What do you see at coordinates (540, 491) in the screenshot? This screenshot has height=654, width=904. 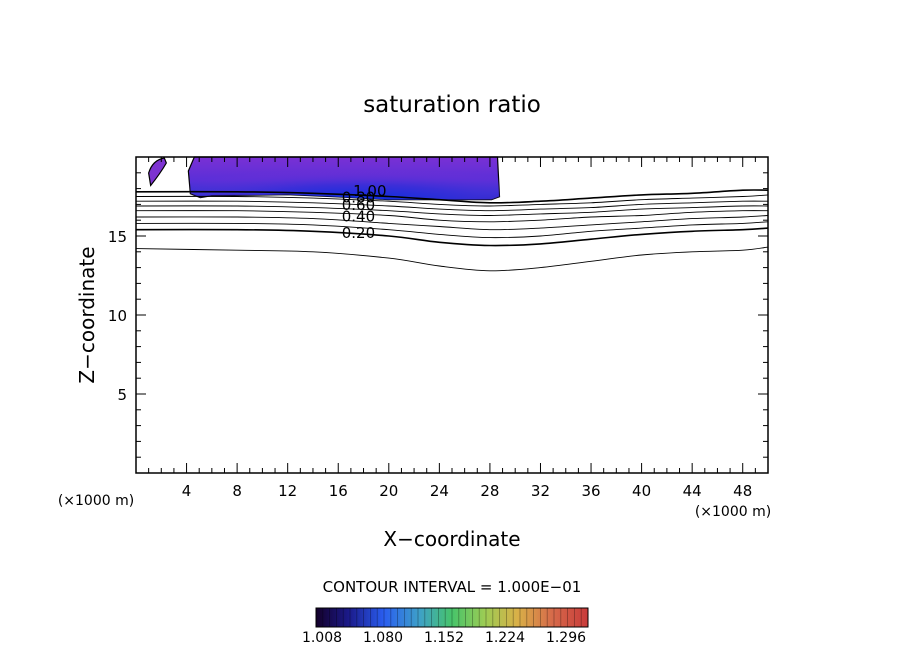 I see `x-tick-label: 32` at bounding box center [540, 491].